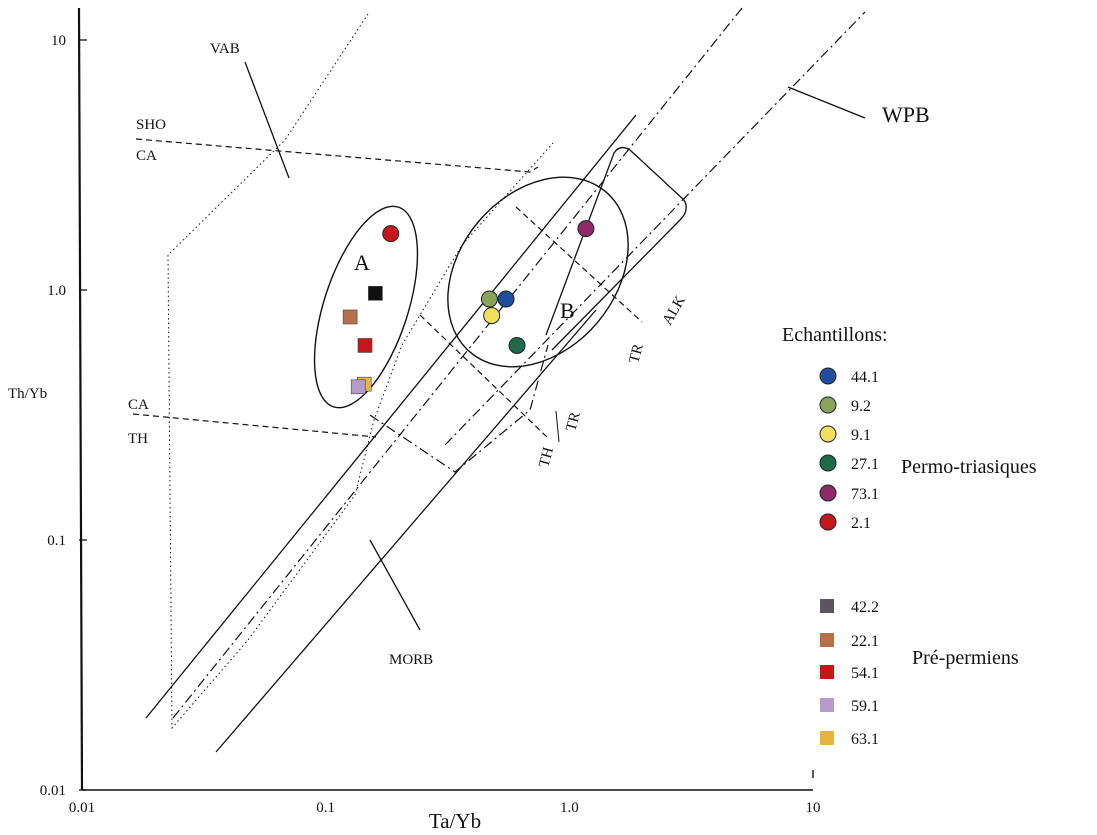 This screenshot has height=835, width=1097. What do you see at coordinates (865, 673) in the screenshot?
I see `legend-label-54.1: 54.1` at bounding box center [865, 673].